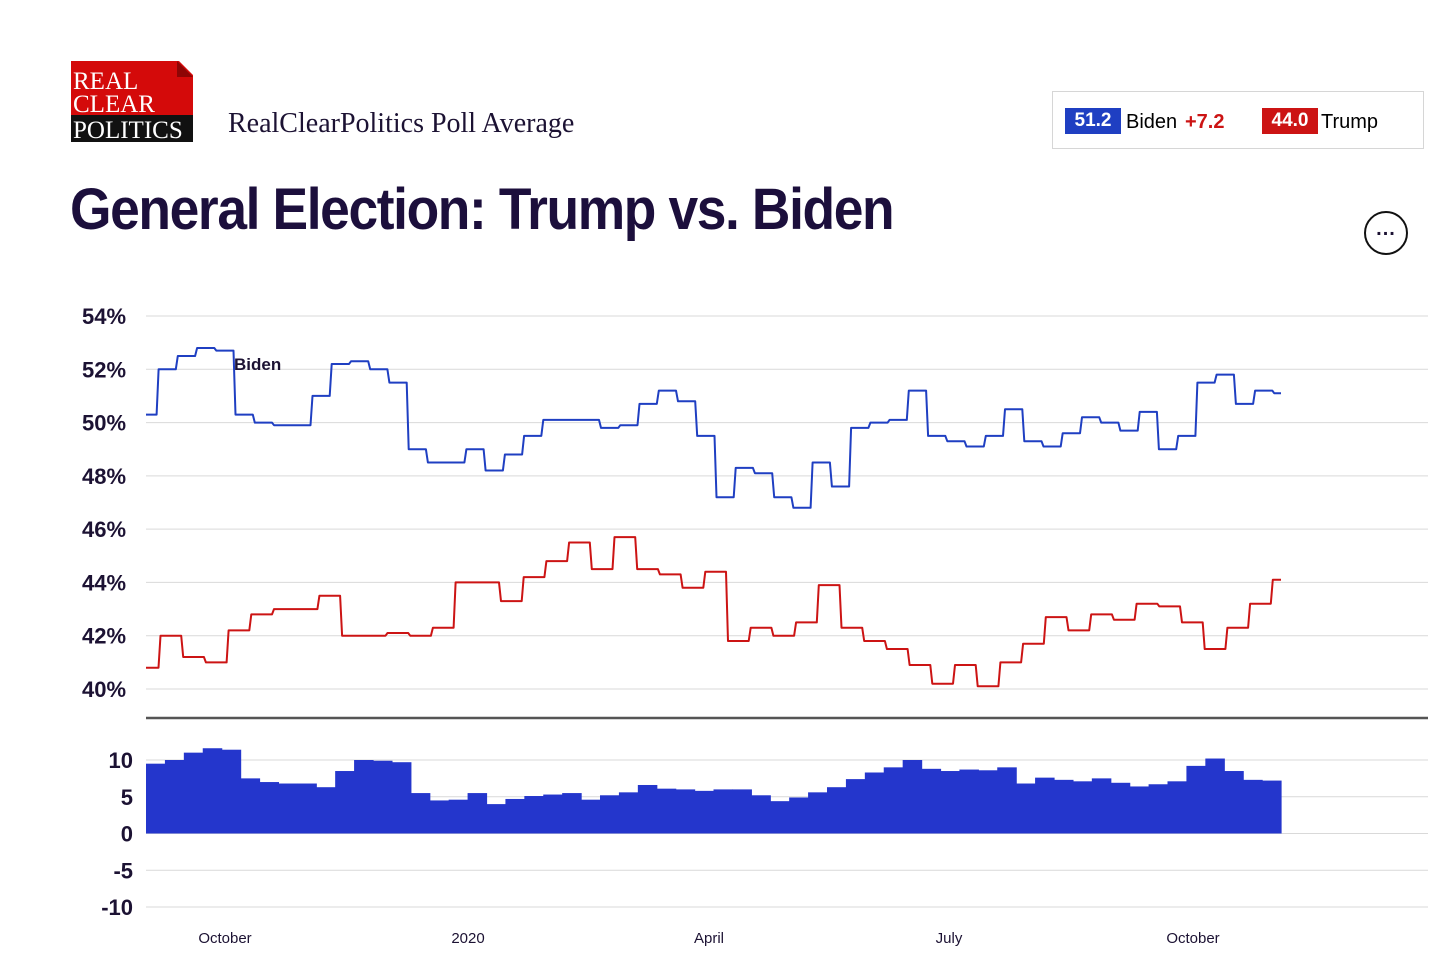  Describe the element at coordinates (401, 123) in the screenshot. I see `page-subtitle: RealClearPolitics Poll Average` at that location.